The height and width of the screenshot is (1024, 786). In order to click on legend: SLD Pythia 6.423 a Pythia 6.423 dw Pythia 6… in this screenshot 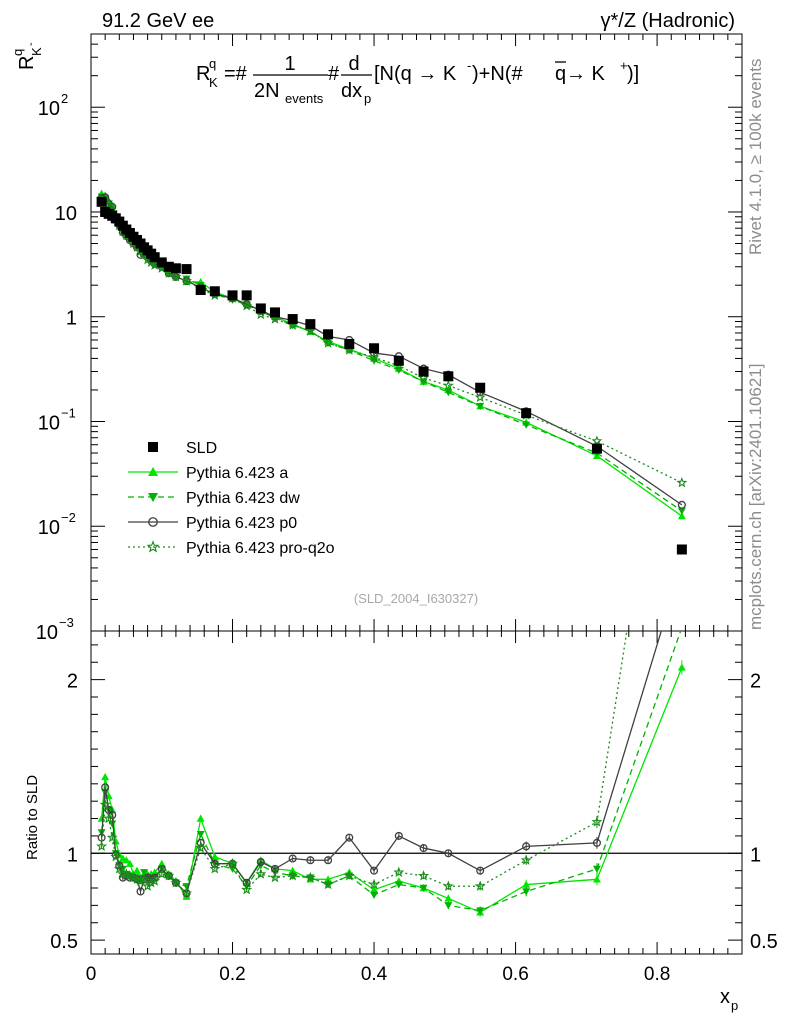, I will do `click(231, 498)`.